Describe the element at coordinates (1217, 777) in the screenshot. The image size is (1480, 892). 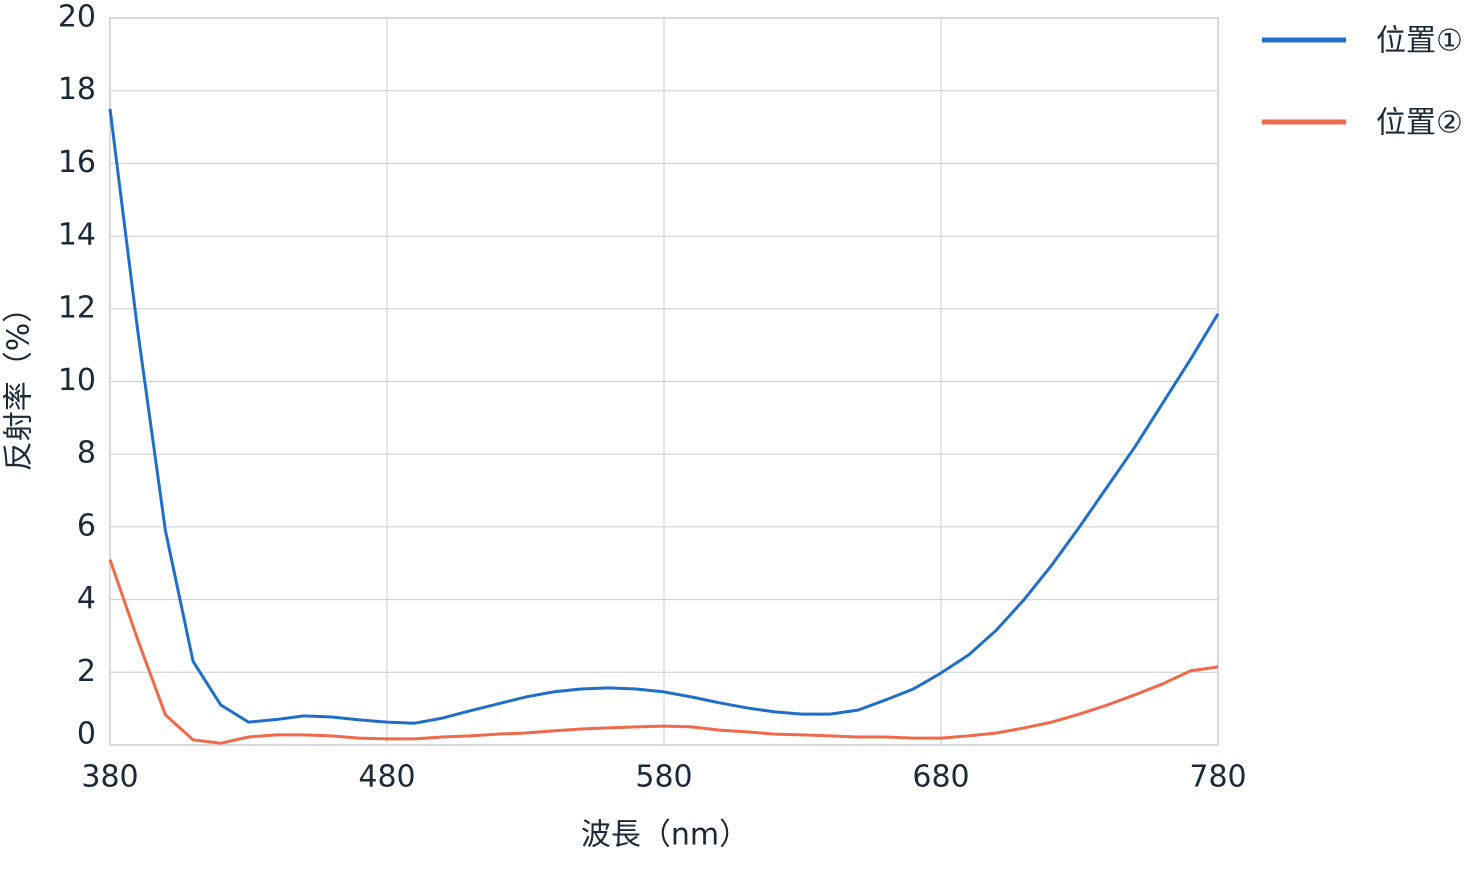
I see `x-tick-label: 780` at that location.